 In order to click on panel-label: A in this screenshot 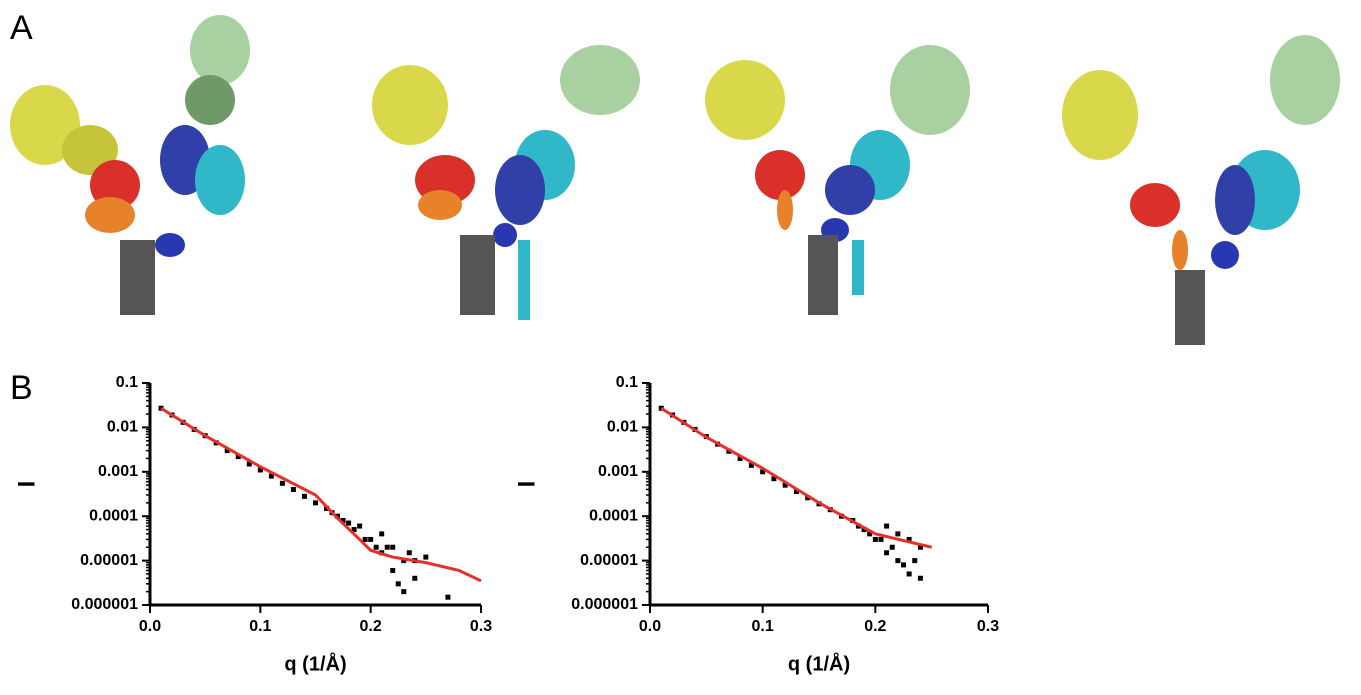, I will do `click(21, 28)`.